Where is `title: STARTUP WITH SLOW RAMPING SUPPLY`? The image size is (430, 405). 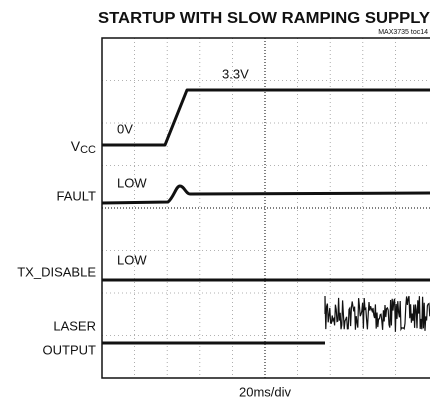 title: STARTUP WITH SLOW RAMPING SUPPLY is located at coordinates (264, 18).